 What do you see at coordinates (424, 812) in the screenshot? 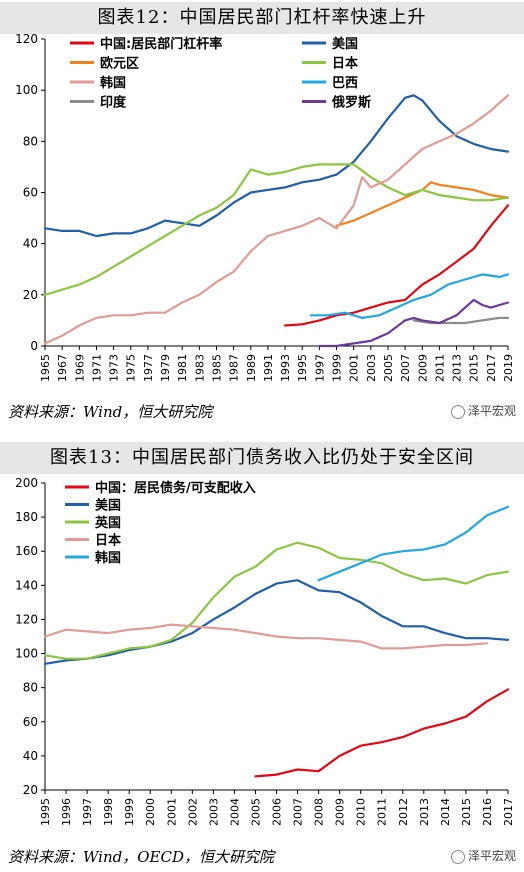
I see `chart2-x-tick-label: 2013` at bounding box center [424, 812].